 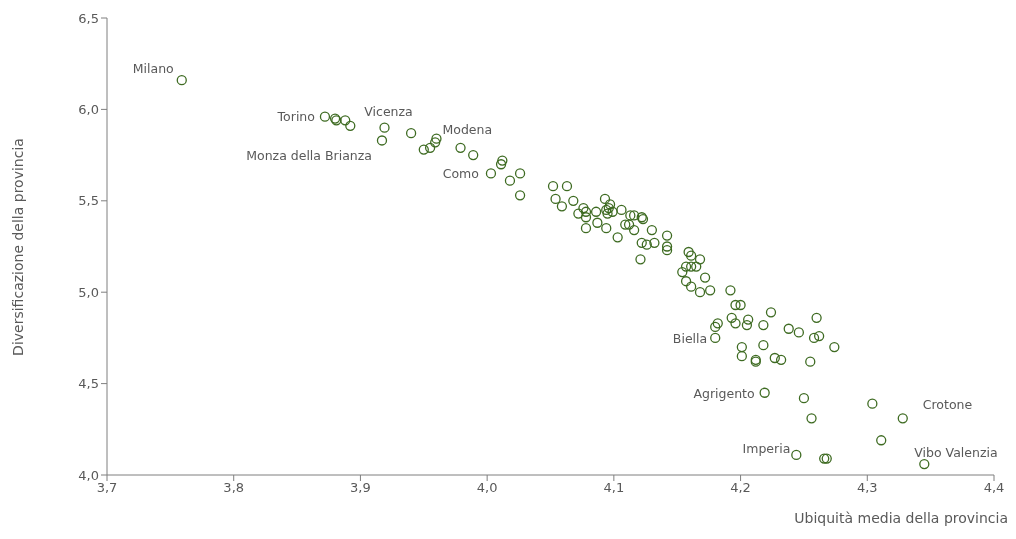 What do you see at coordinates (460, 173) in the screenshot?
I see `annotation: Como` at bounding box center [460, 173].